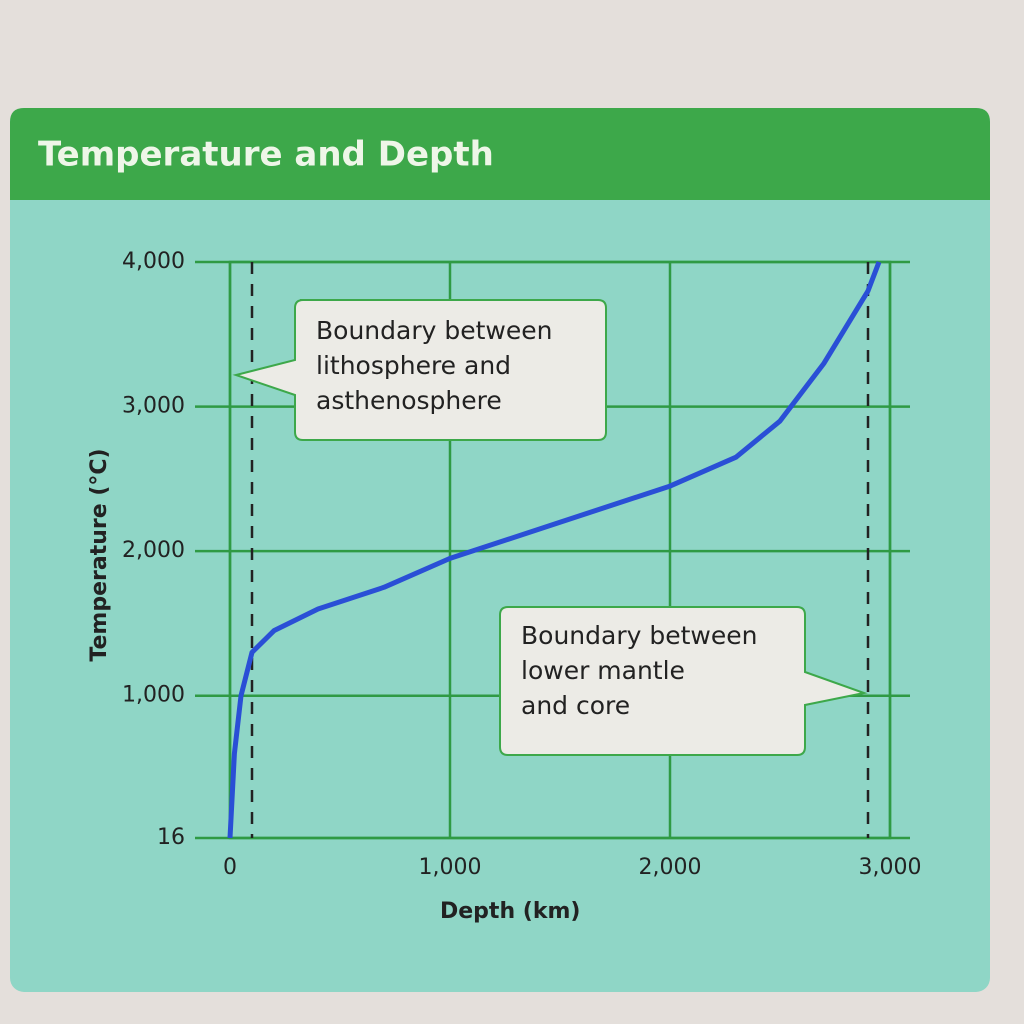 The width and height of the screenshot is (1024, 1024). I want to click on chart-title: Temperature and Depth, so click(266, 155).